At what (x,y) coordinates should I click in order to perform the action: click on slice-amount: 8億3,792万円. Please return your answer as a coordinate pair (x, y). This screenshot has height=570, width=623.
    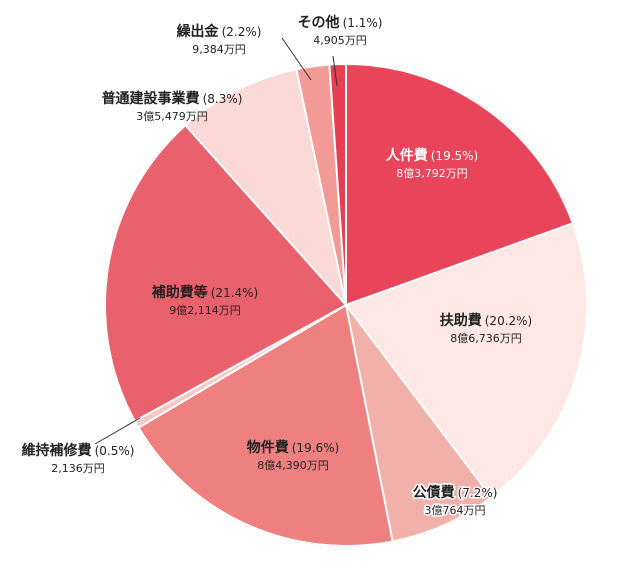
    Looking at the image, I should click on (432, 173).